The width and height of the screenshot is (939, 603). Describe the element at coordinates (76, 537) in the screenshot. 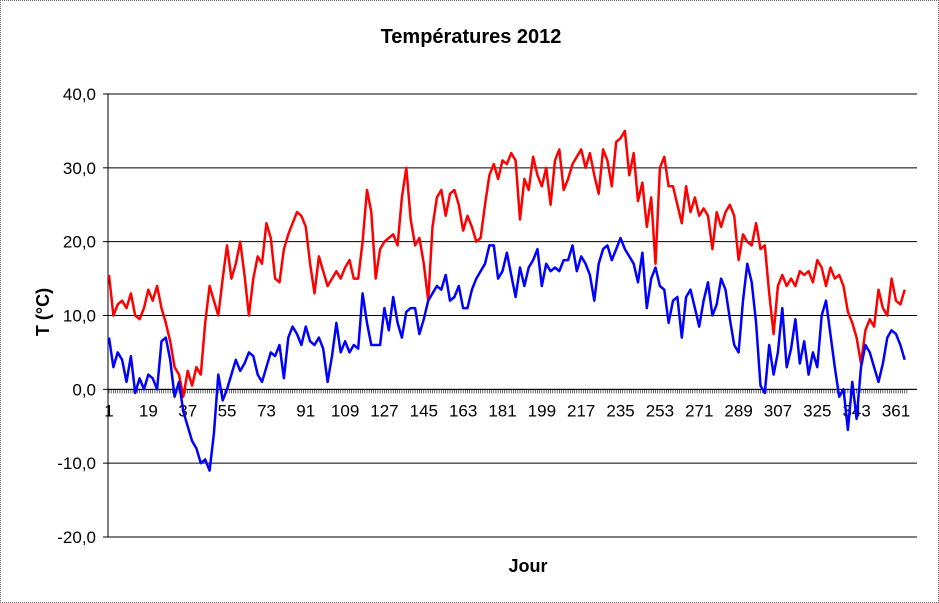

I see `y-tick-label: -20,0` at that location.